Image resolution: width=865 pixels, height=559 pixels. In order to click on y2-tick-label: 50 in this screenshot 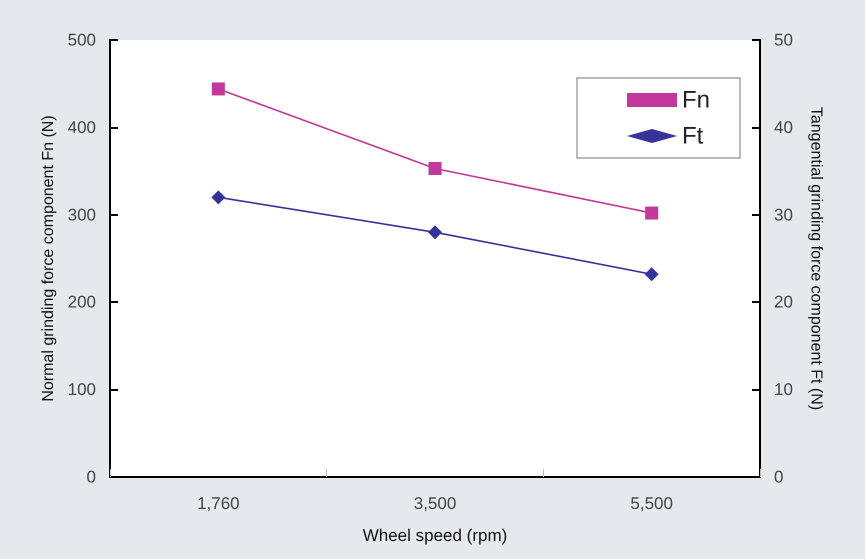, I will do `click(783, 40)`.